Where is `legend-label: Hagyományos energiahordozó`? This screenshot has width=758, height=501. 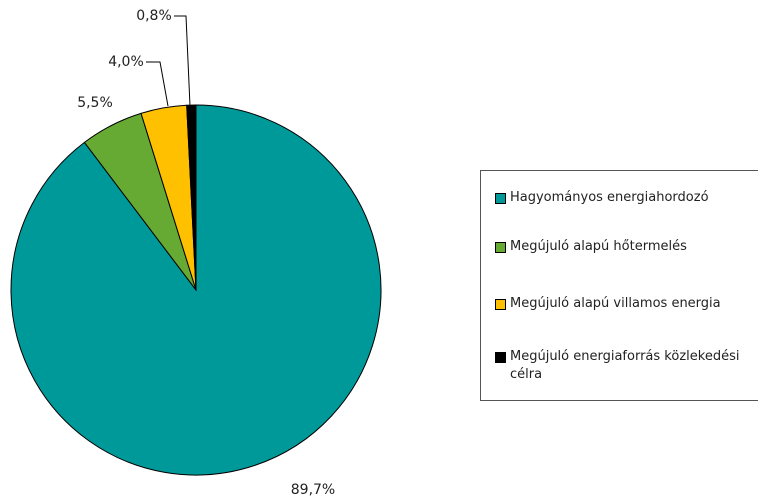 legend-label: Hagyományos energiahordozó is located at coordinates (609, 197).